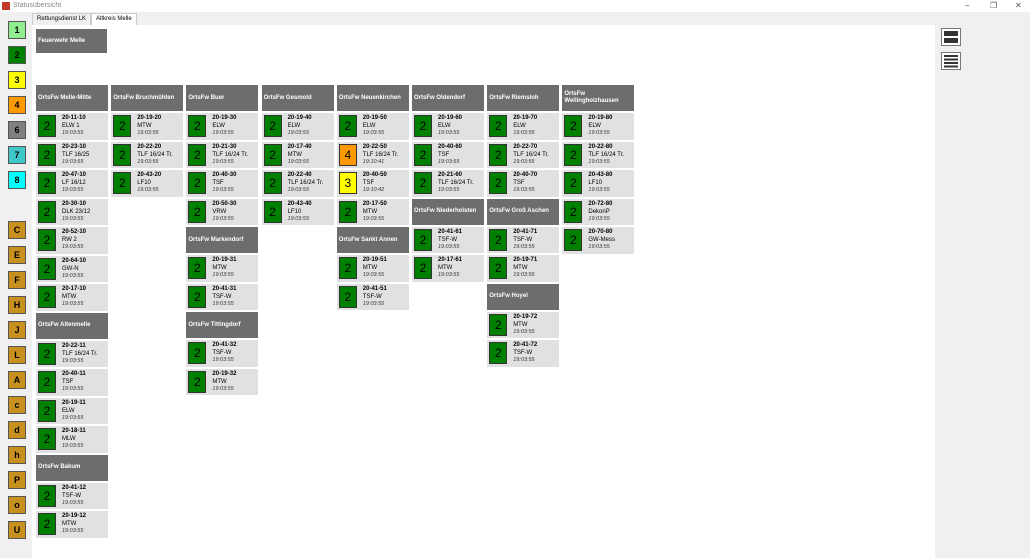 This screenshot has width=1030, height=558. I want to click on unit-type: ELW, so click(444, 126).